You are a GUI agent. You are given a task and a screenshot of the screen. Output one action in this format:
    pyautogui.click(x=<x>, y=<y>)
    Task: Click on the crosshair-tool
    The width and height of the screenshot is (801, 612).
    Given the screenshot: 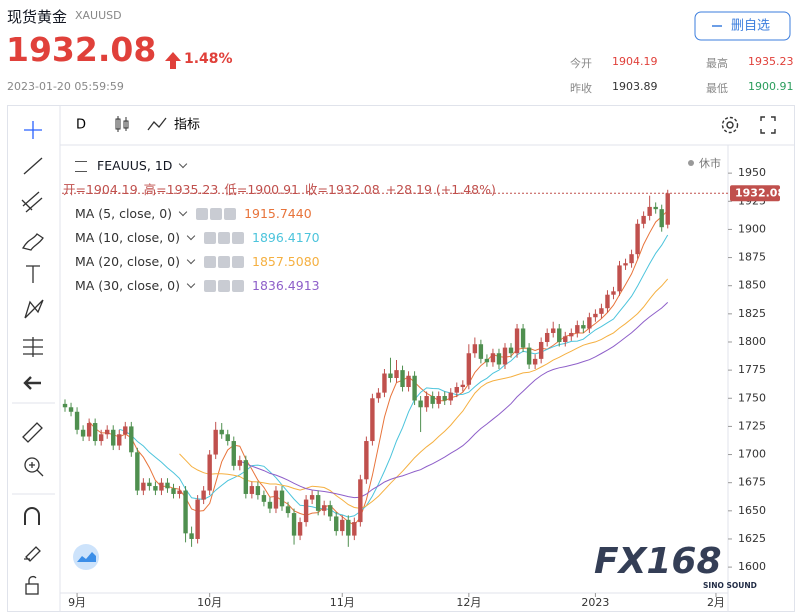 What is the action you would take?
    pyautogui.click(x=33, y=130)
    